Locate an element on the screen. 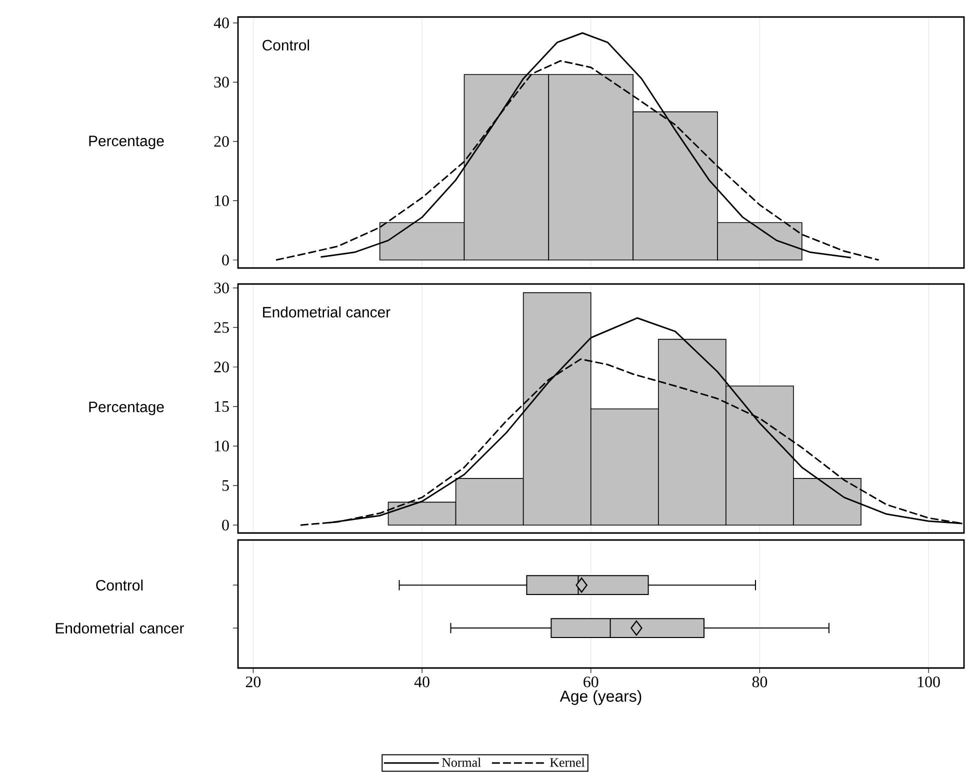 The image size is (966, 776). y-tick-label: 5 is located at coordinates (225, 485).